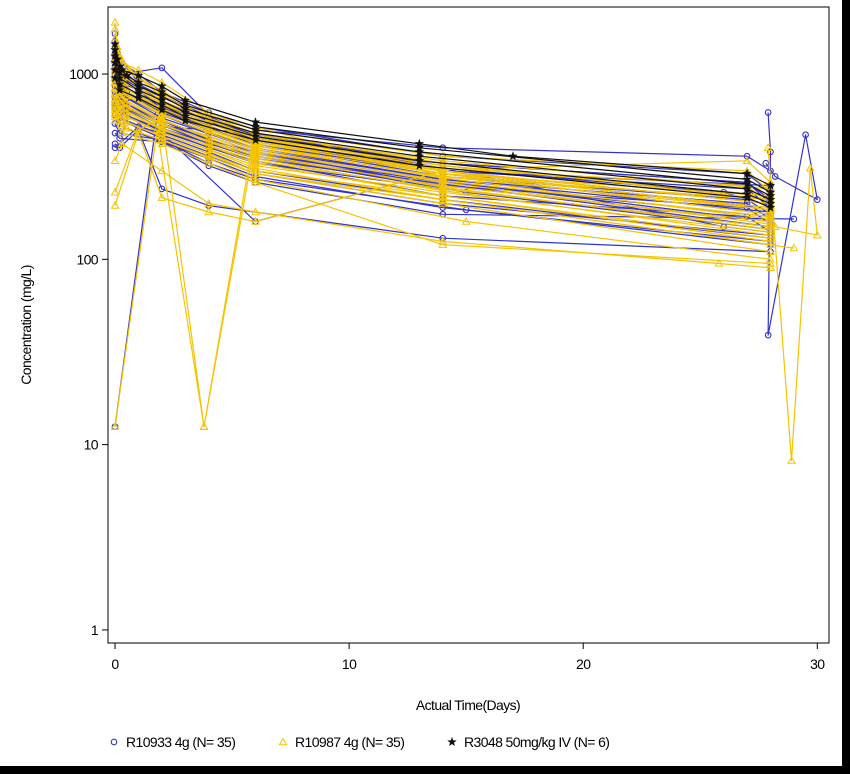  Describe the element at coordinates (84, 74) in the screenshot. I see `y-tick-label: 1000` at that location.